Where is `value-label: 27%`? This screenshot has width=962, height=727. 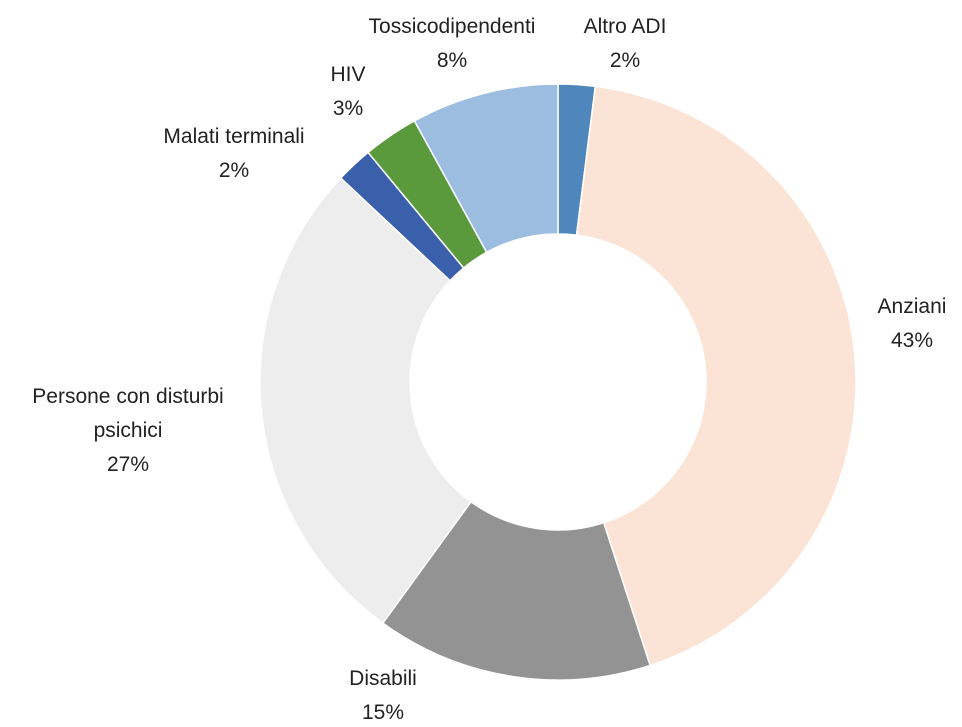
value-label: 27% is located at coordinates (128, 464).